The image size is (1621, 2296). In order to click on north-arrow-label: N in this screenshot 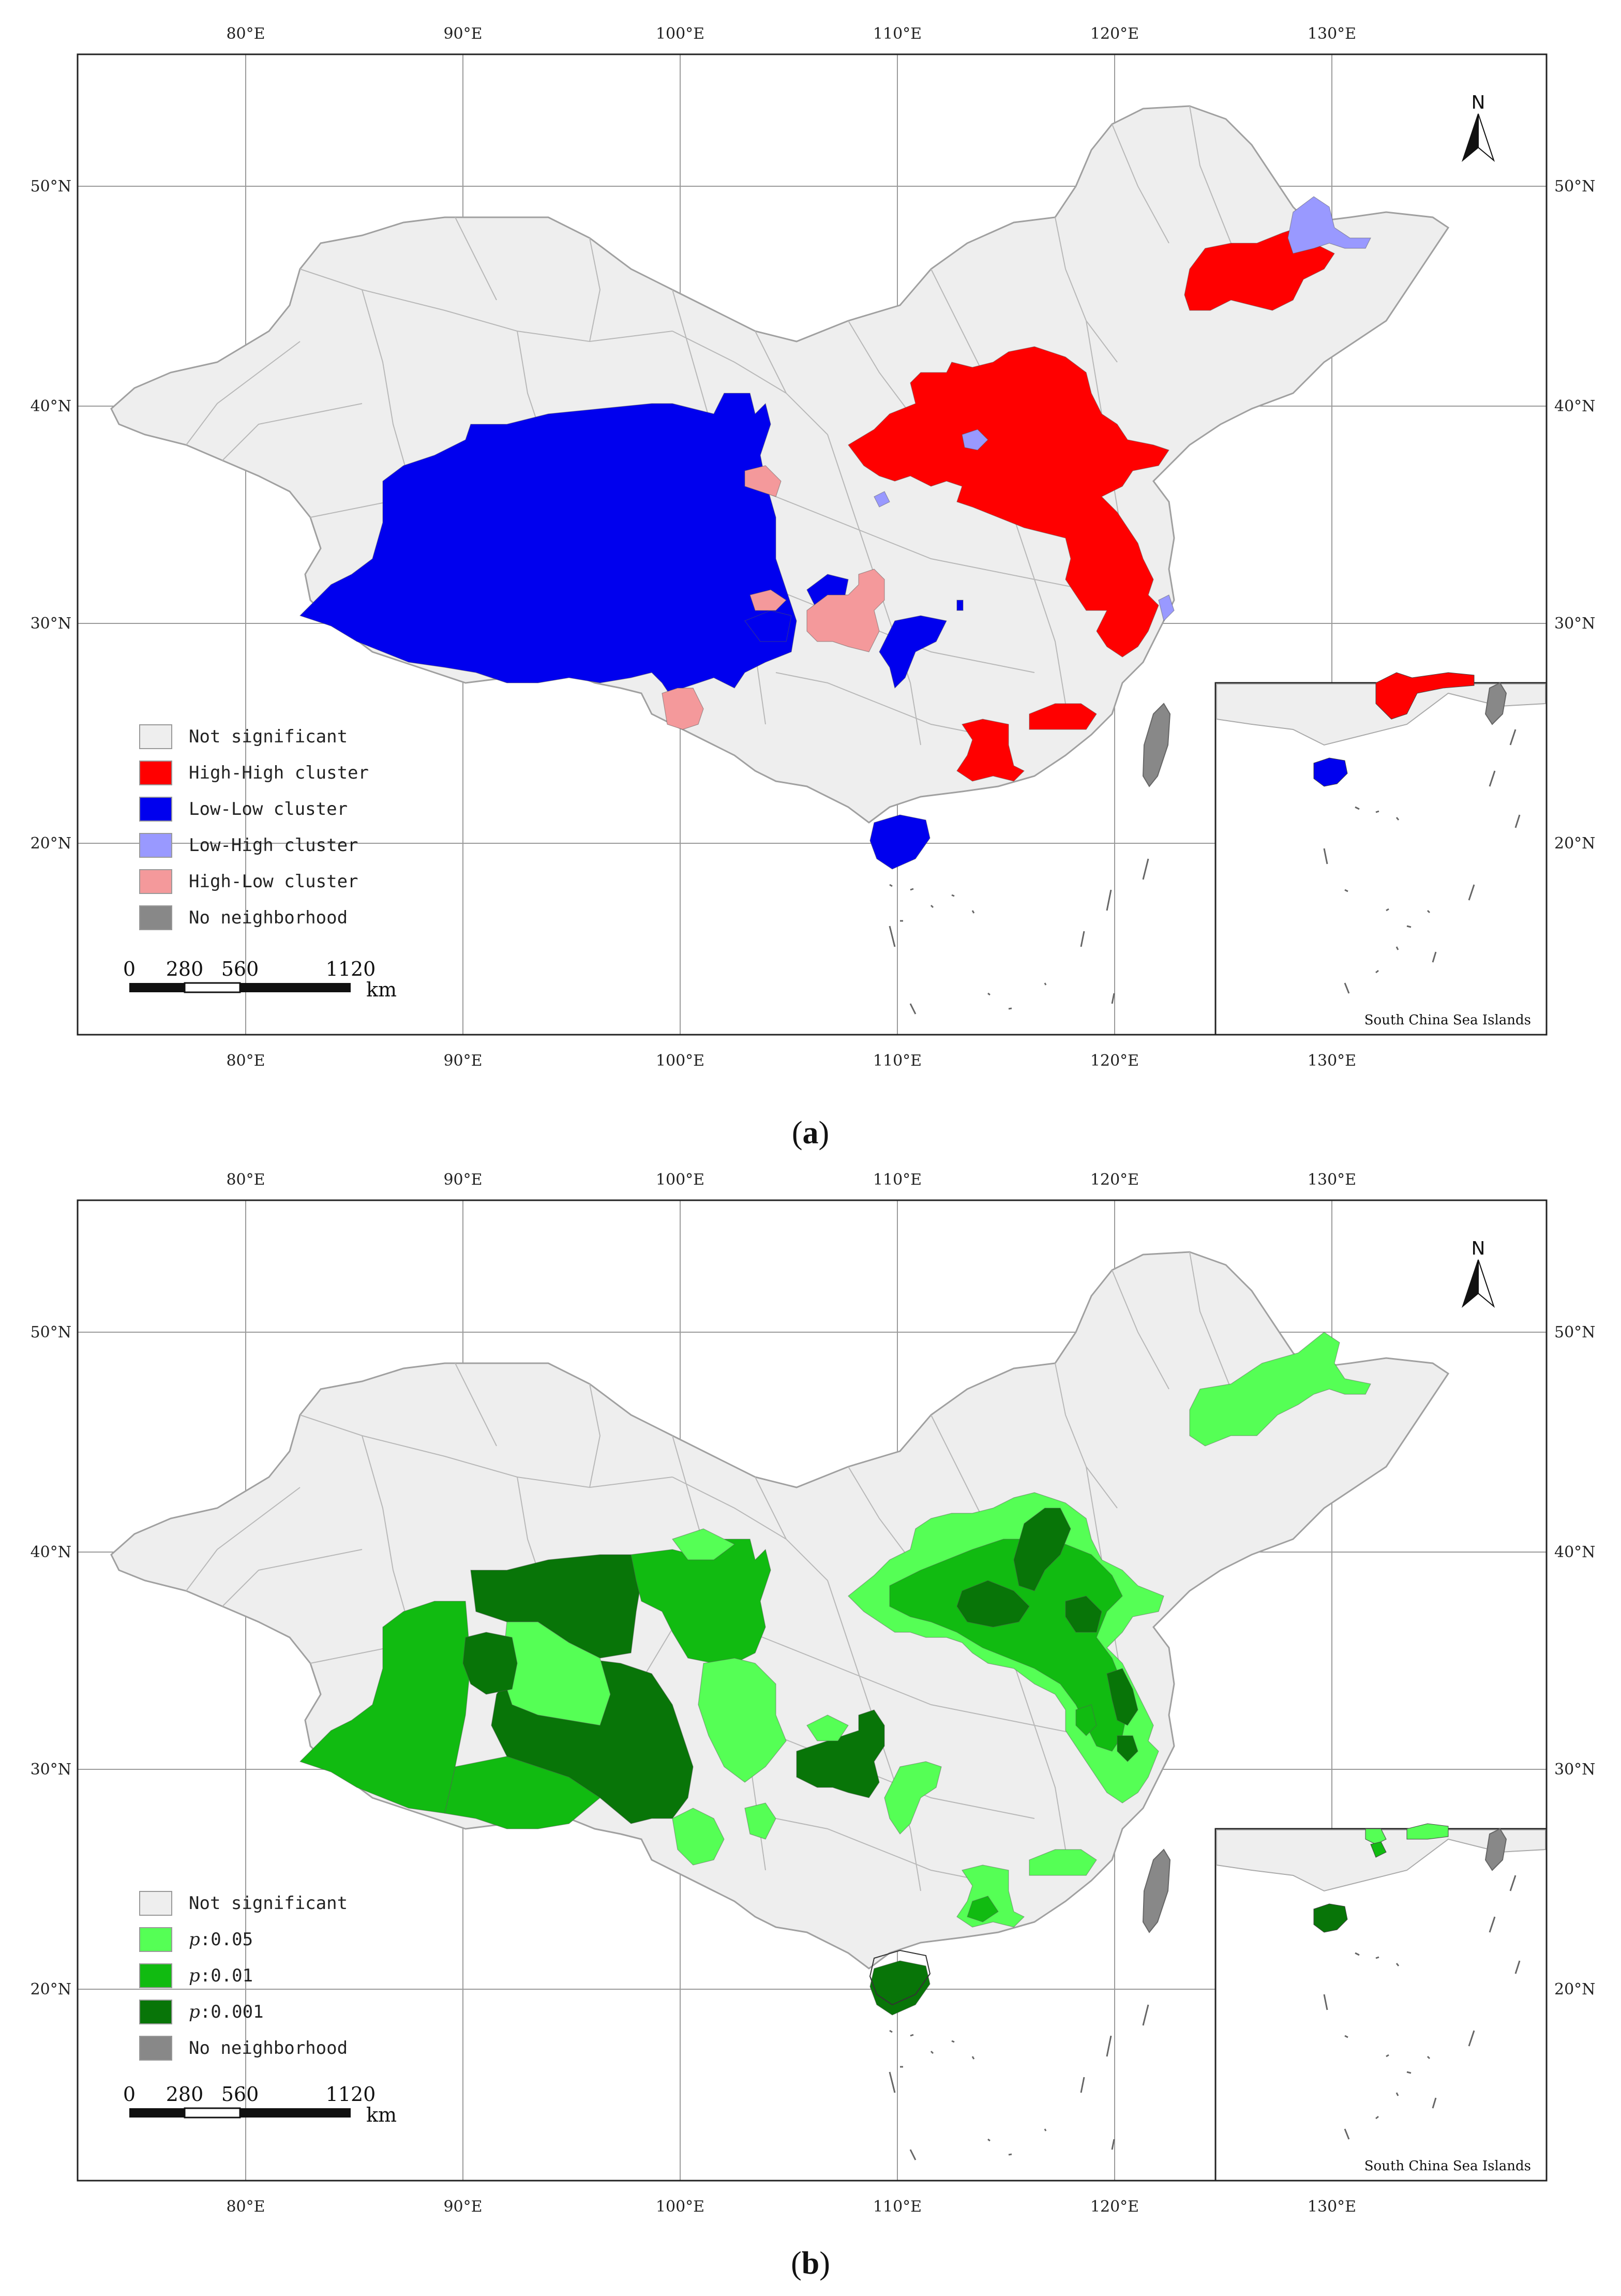, I will do `click(1478, 1248)`.